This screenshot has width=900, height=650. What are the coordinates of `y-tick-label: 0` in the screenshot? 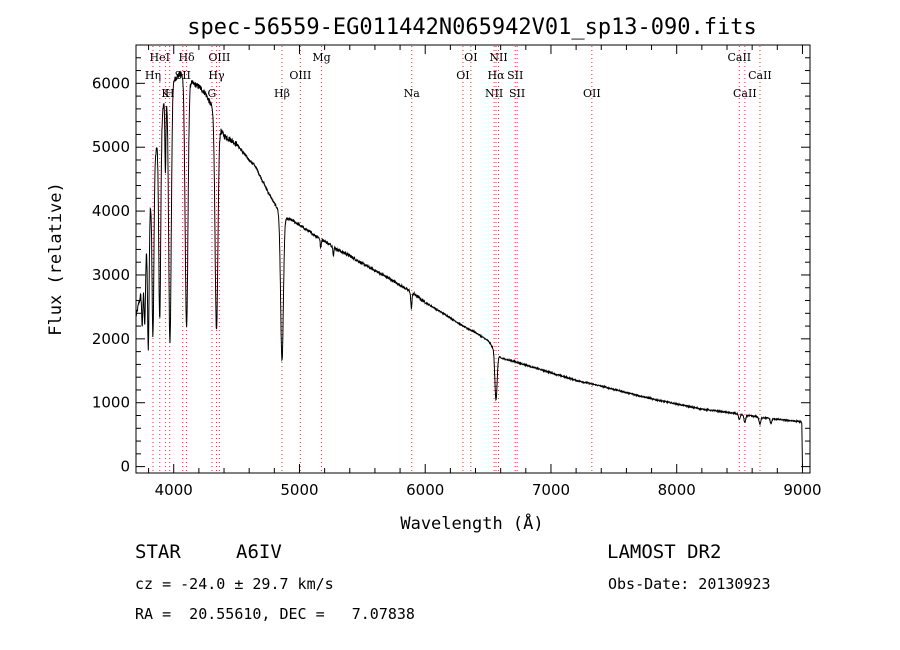 It's located at (125, 467).